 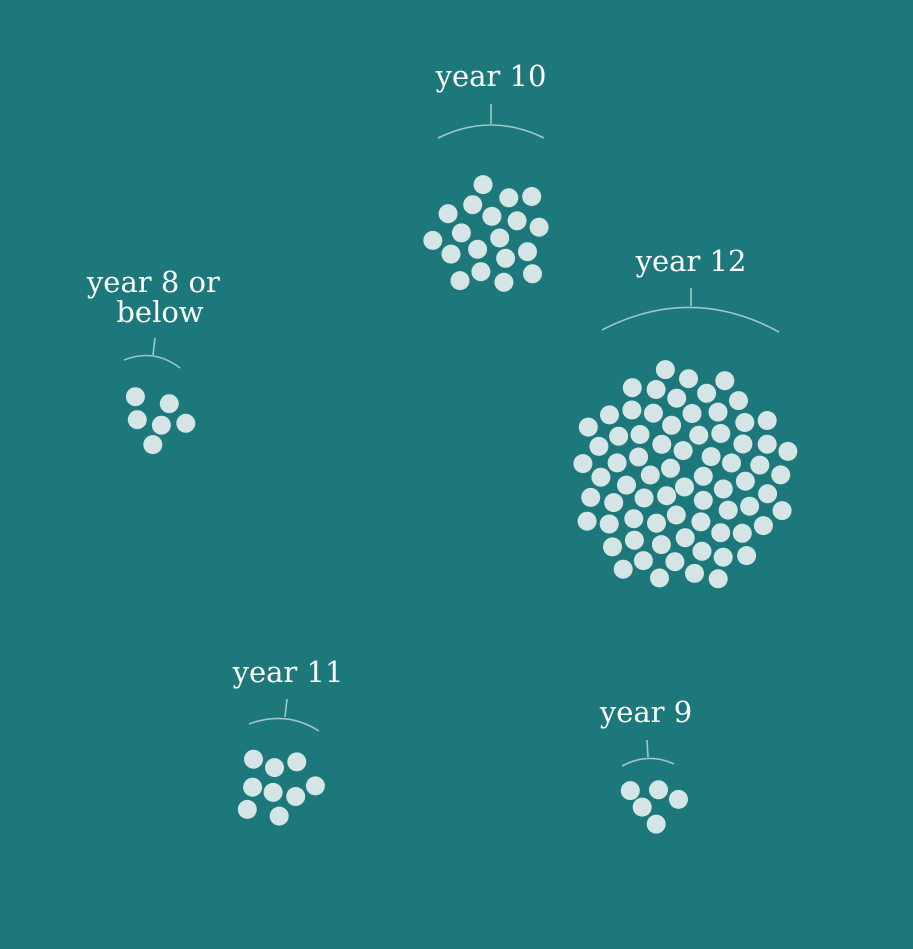 I want to click on label-year-10-line-1: year 10, so click(x=491, y=76).